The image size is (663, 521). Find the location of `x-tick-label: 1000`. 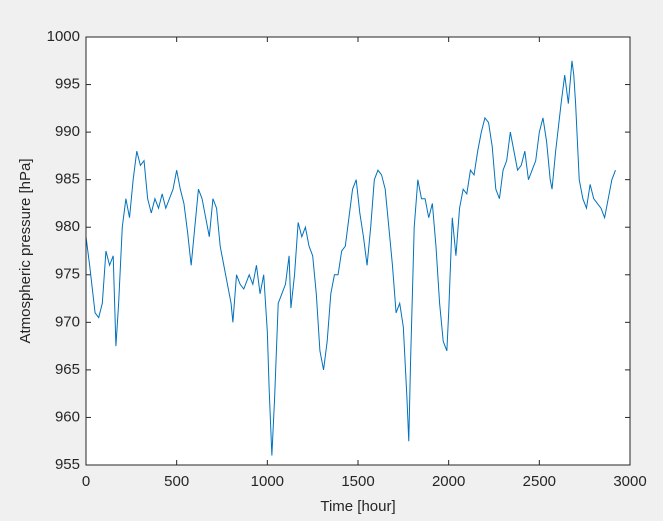

x-tick-label: 1000 is located at coordinates (267, 481).